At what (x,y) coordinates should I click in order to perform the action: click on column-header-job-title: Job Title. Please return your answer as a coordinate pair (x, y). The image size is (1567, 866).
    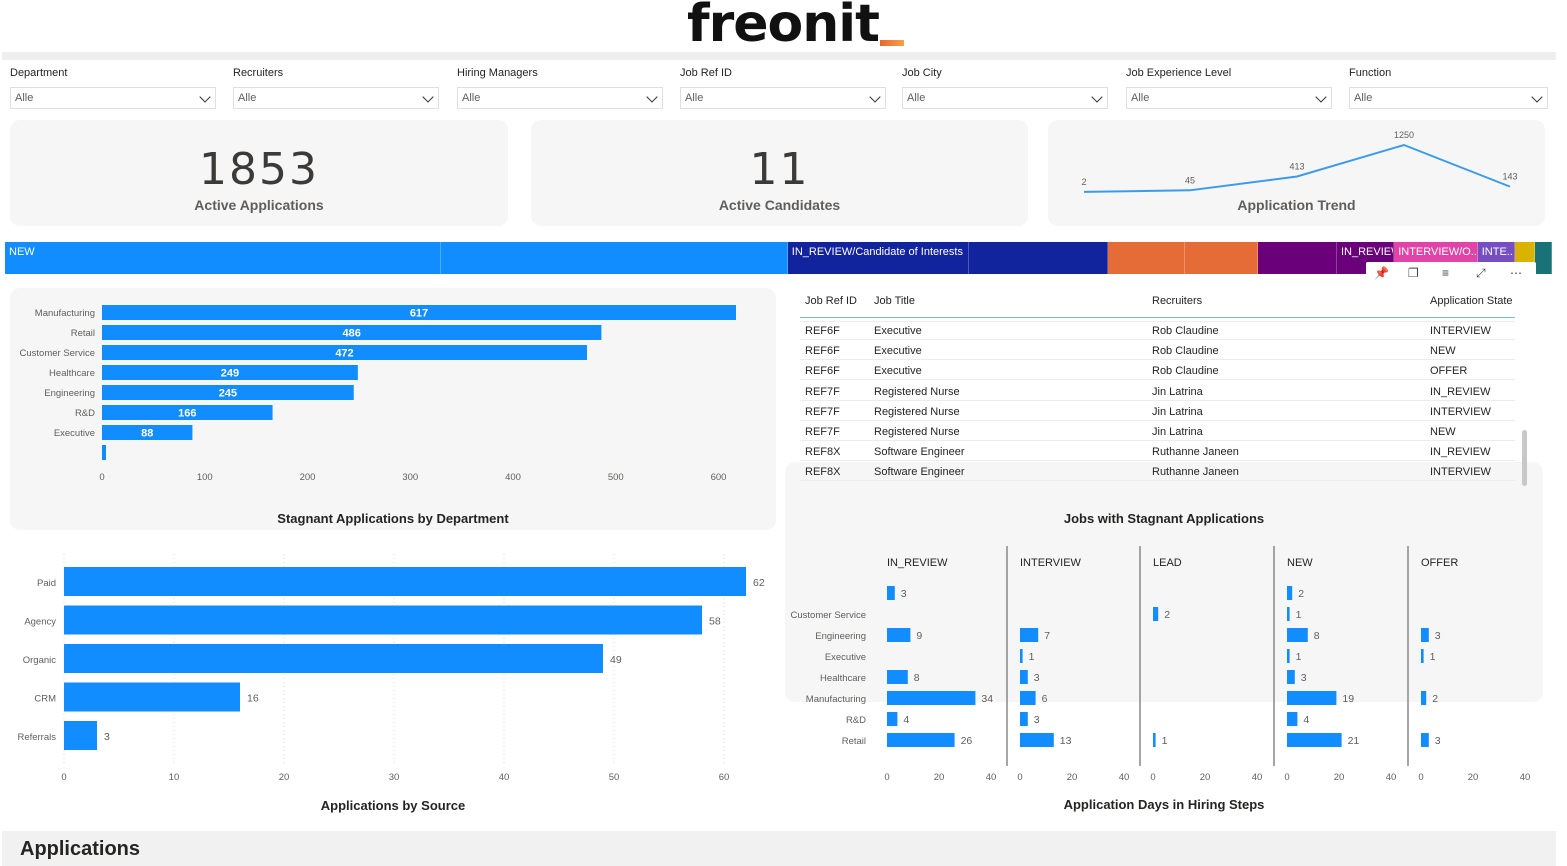
    Looking at the image, I should click on (894, 301).